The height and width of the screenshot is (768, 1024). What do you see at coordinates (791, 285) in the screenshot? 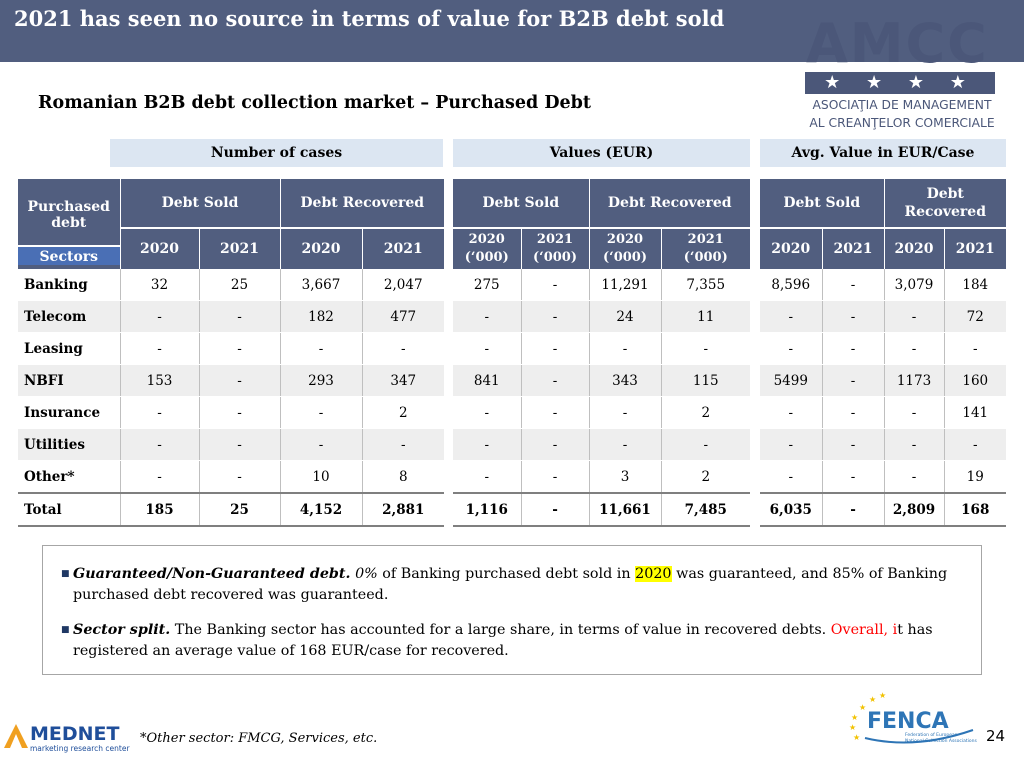
I see `avg-cell: 8,596` at bounding box center [791, 285].